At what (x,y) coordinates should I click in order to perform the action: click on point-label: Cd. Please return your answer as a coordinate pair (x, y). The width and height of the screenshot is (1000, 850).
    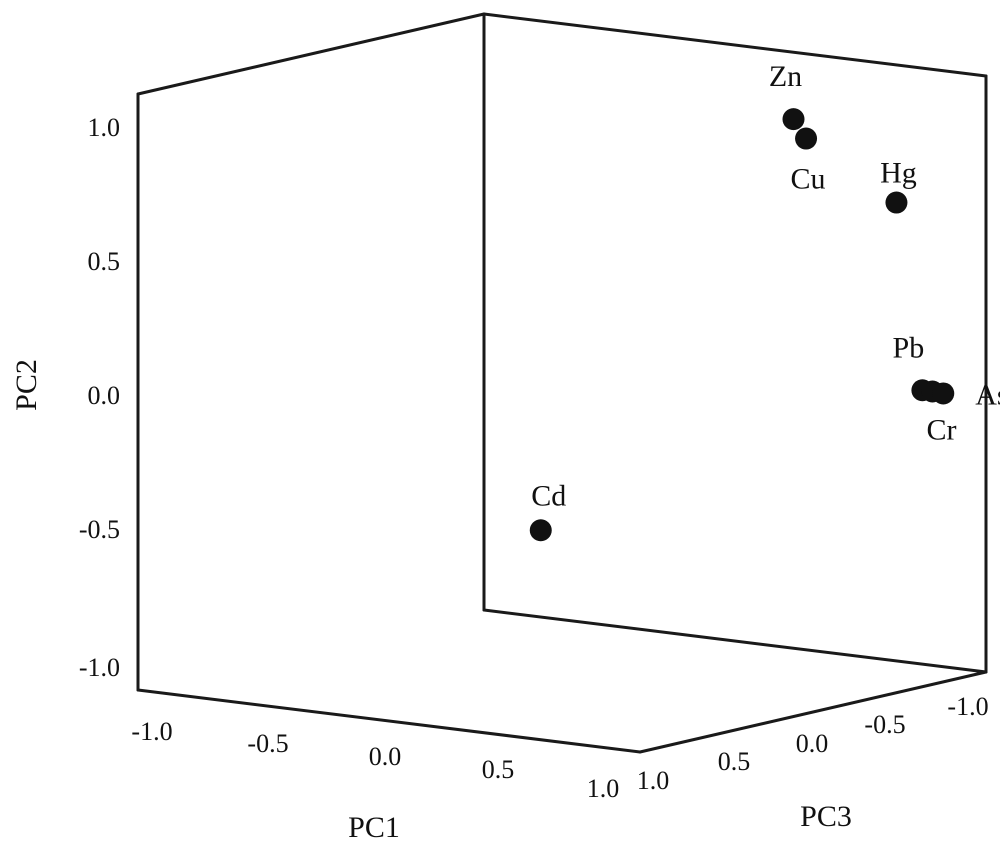
    Looking at the image, I should click on (548, 495).